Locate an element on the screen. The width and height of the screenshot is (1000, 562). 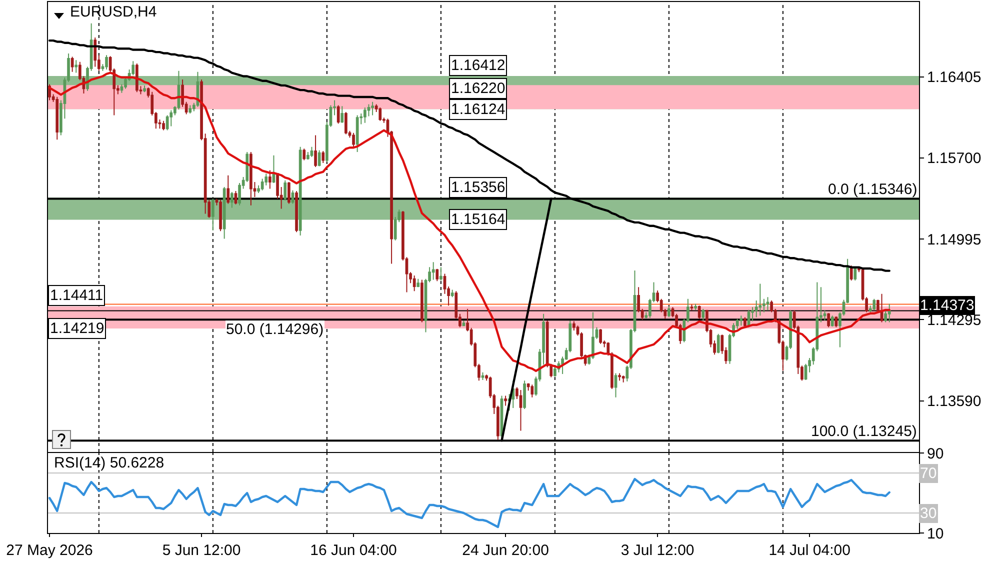
ref-line-label: 1.14373 is located at coordinates (947, 305).